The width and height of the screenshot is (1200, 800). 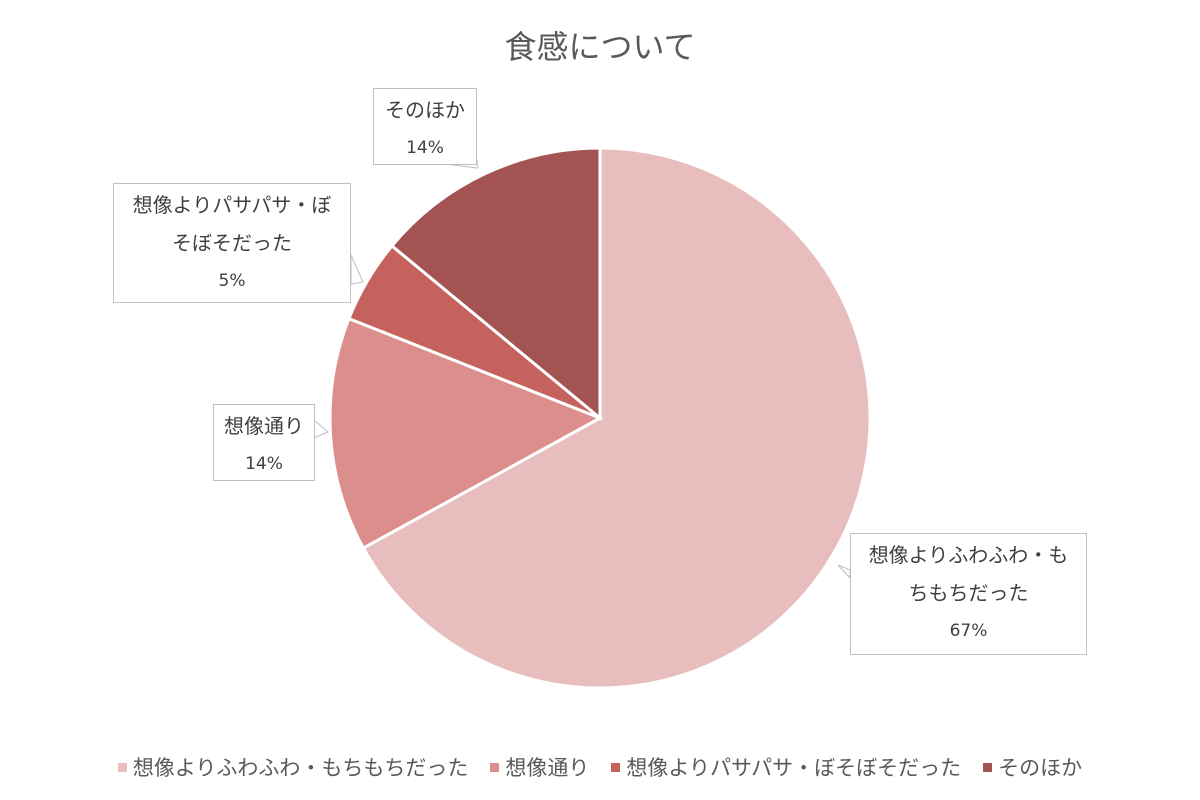 I want to click on data-label-2: 想像よりパサパサ・ぼ そぼそだった 5%, so click(x=232, y=243).